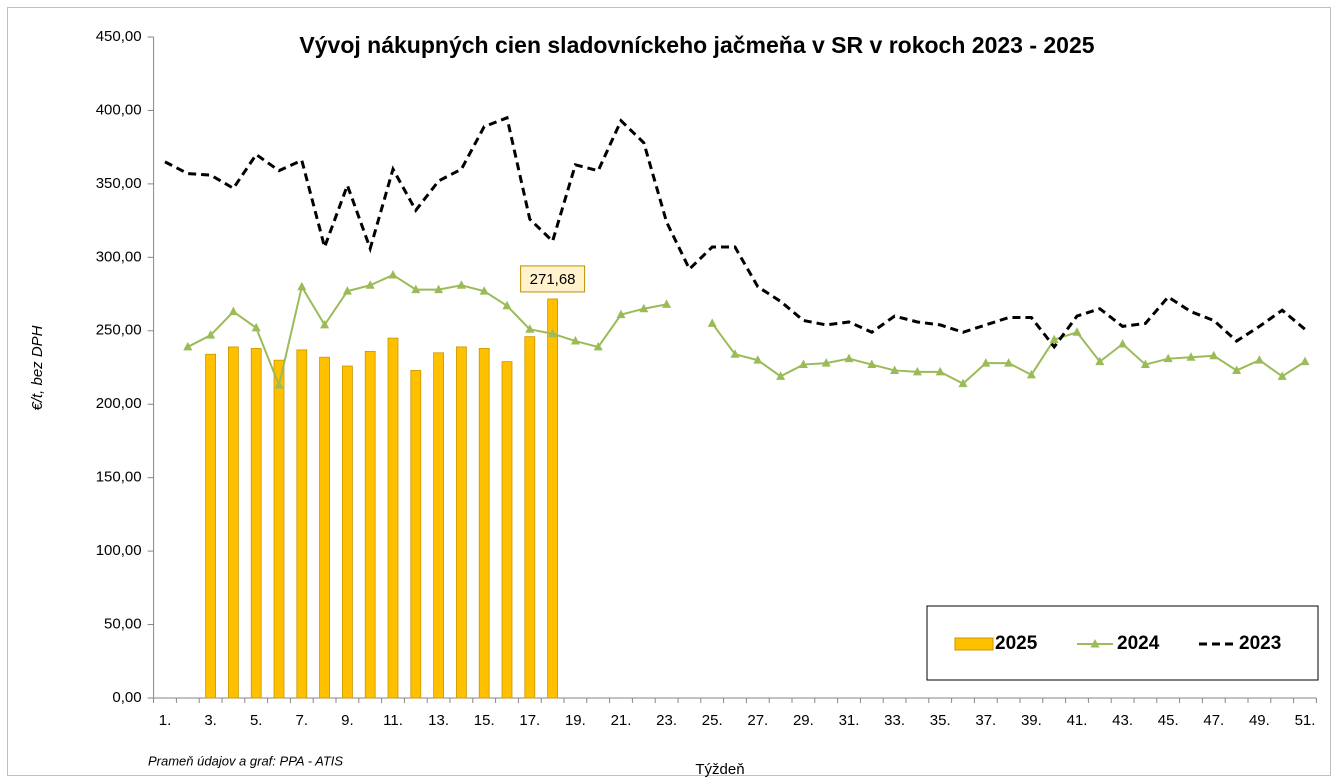 This screenshot has width=1339, height=783. Describe the element at coordinates (165, 720) in the screenshot. I see `x-tick-label: 1.` at that location.